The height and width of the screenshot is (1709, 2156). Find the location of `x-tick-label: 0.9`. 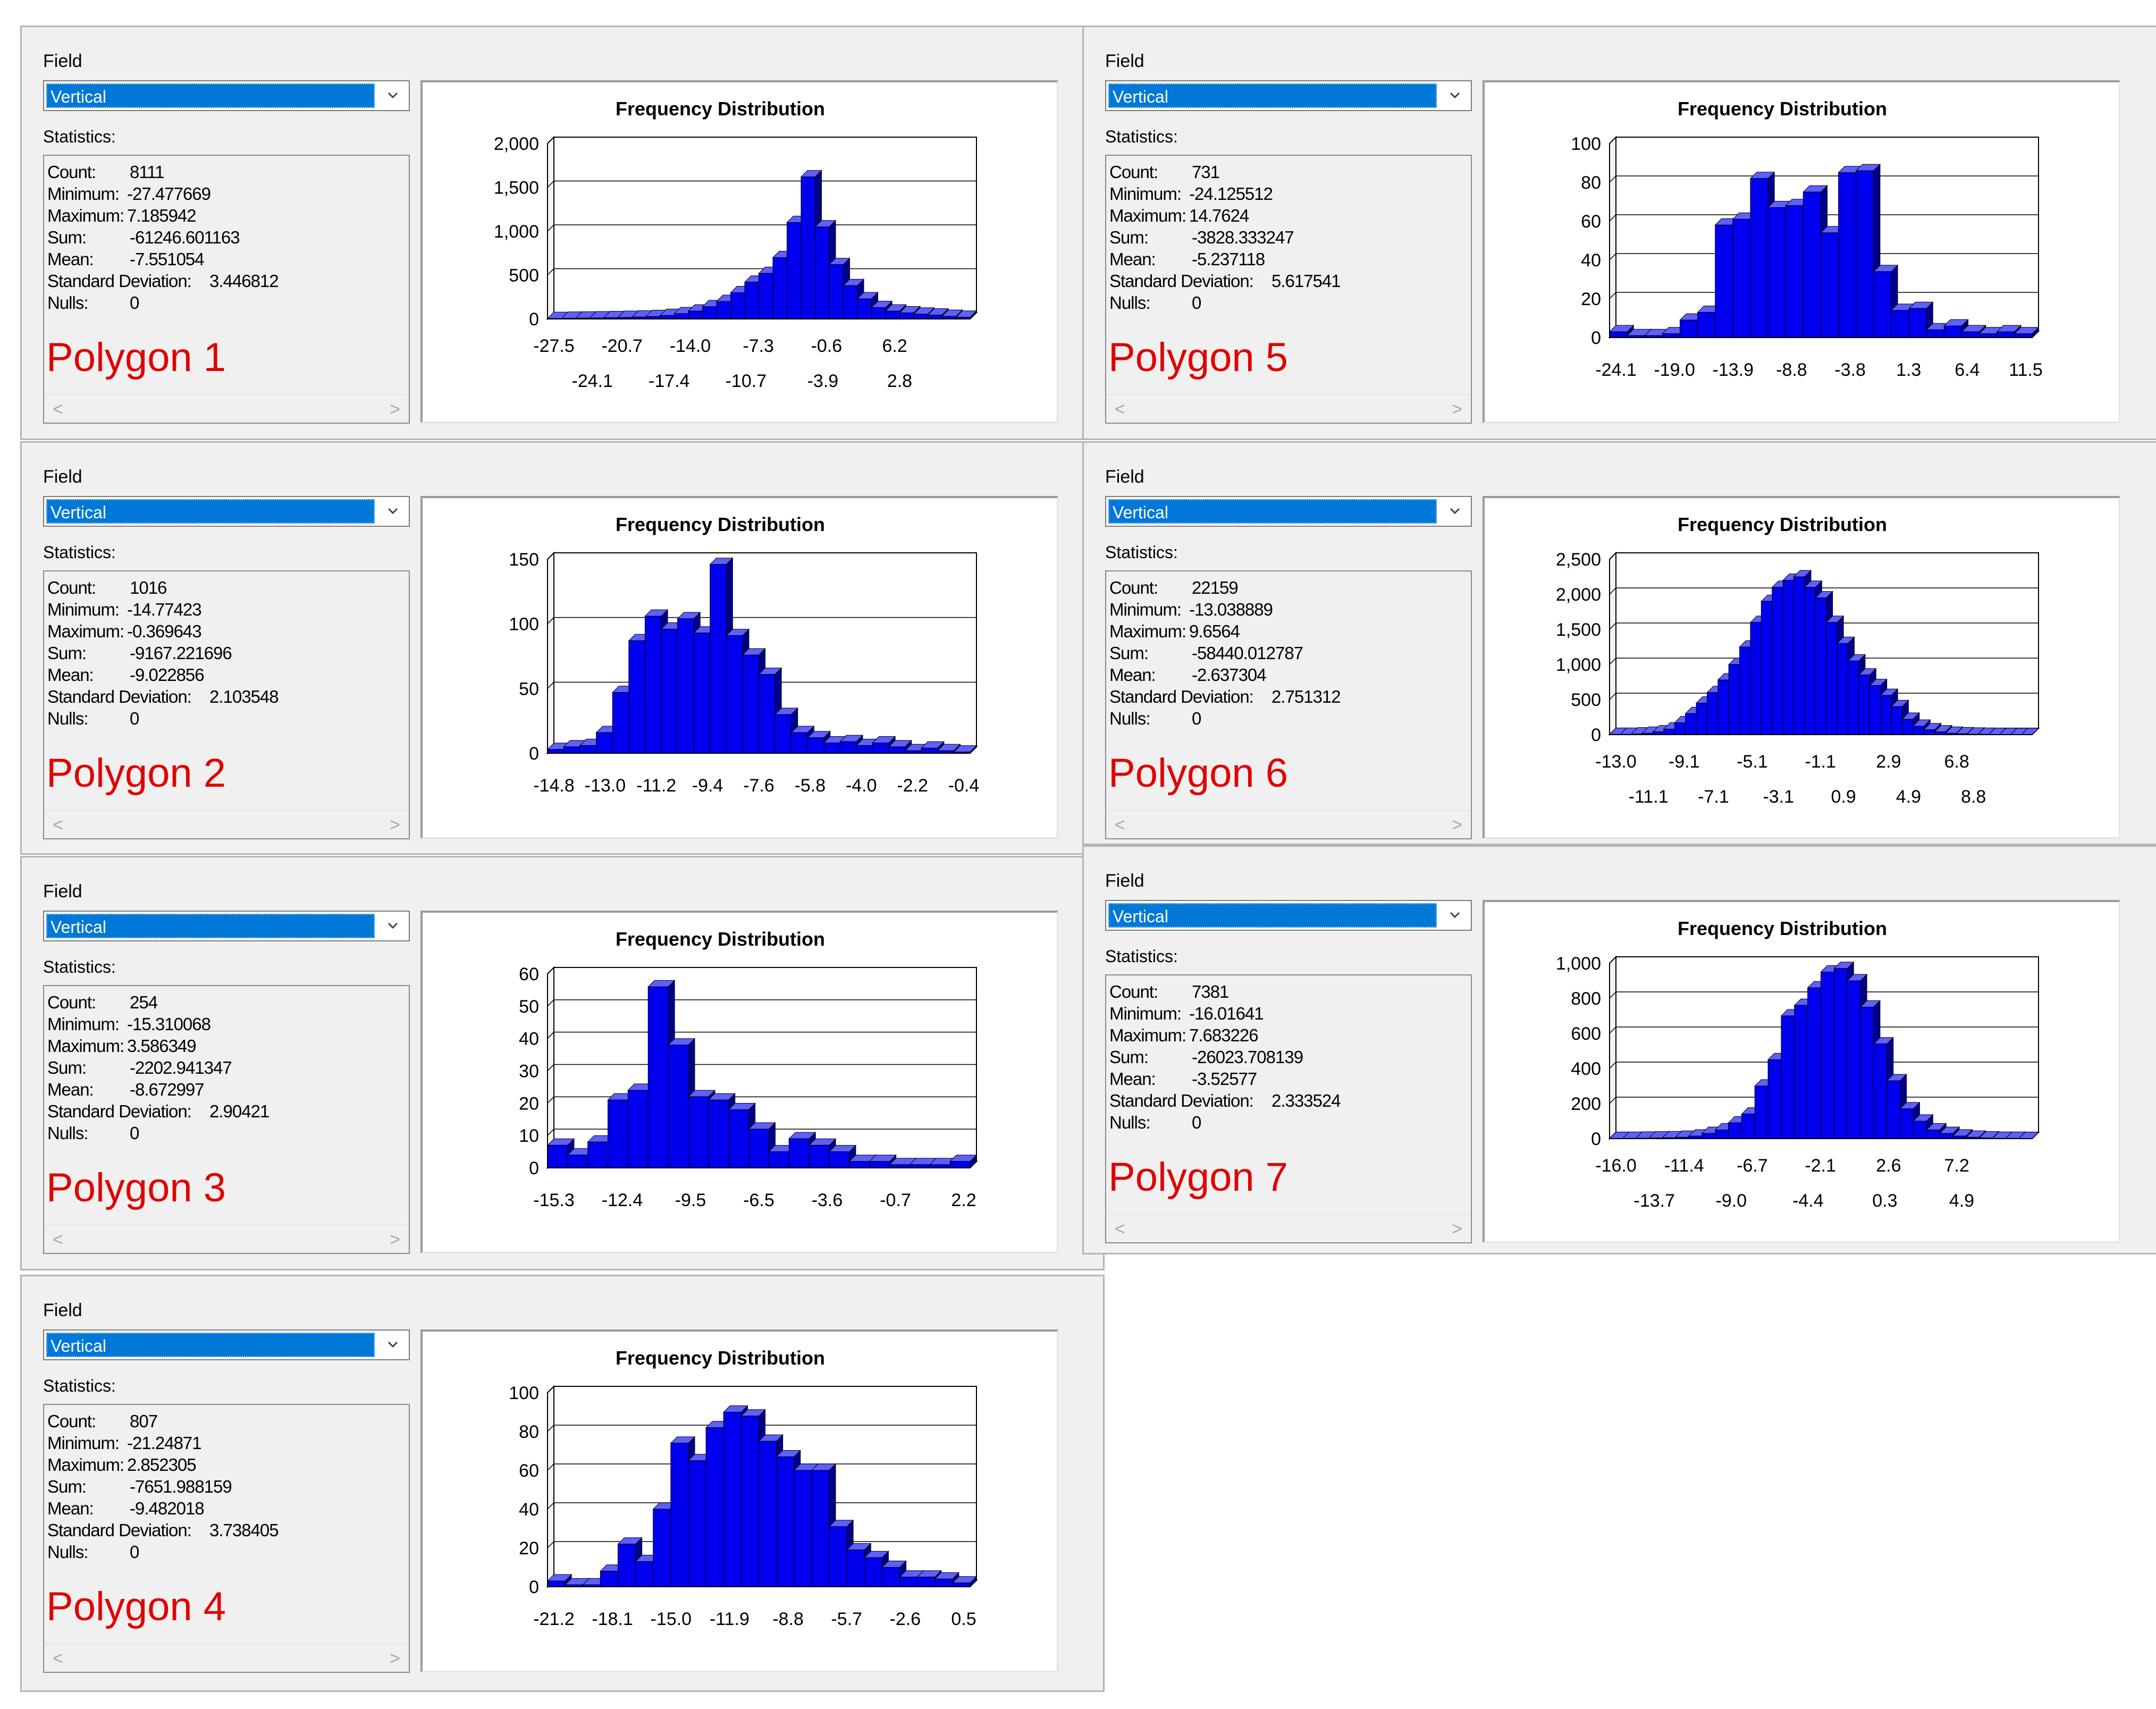

x-tick-label: 0.9 is located at coordinates (1844, 797).